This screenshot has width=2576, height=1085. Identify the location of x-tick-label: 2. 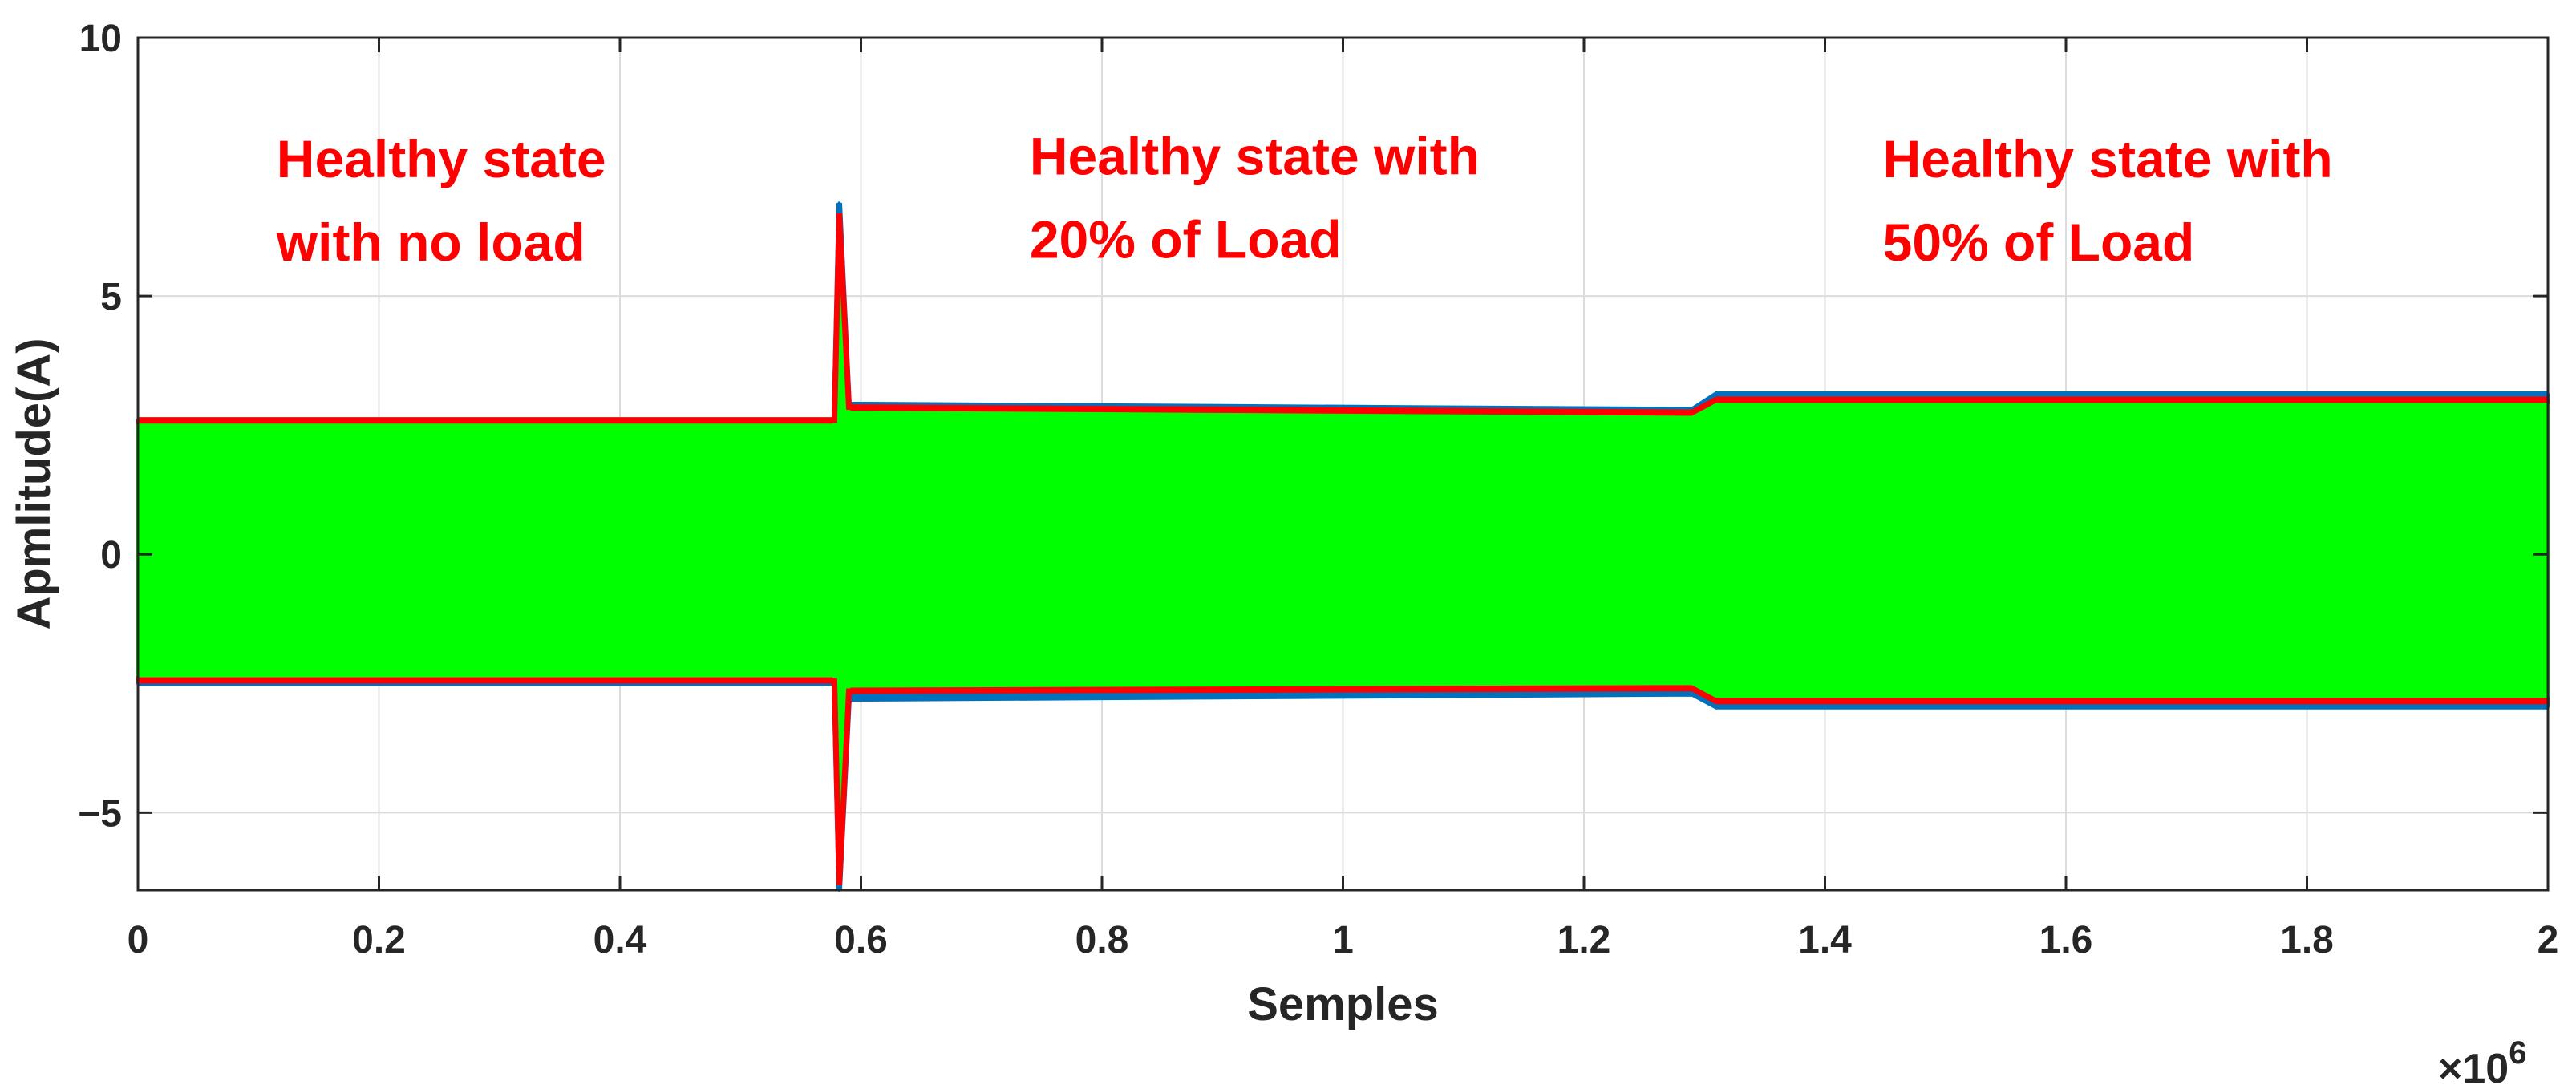
(2548, 940).